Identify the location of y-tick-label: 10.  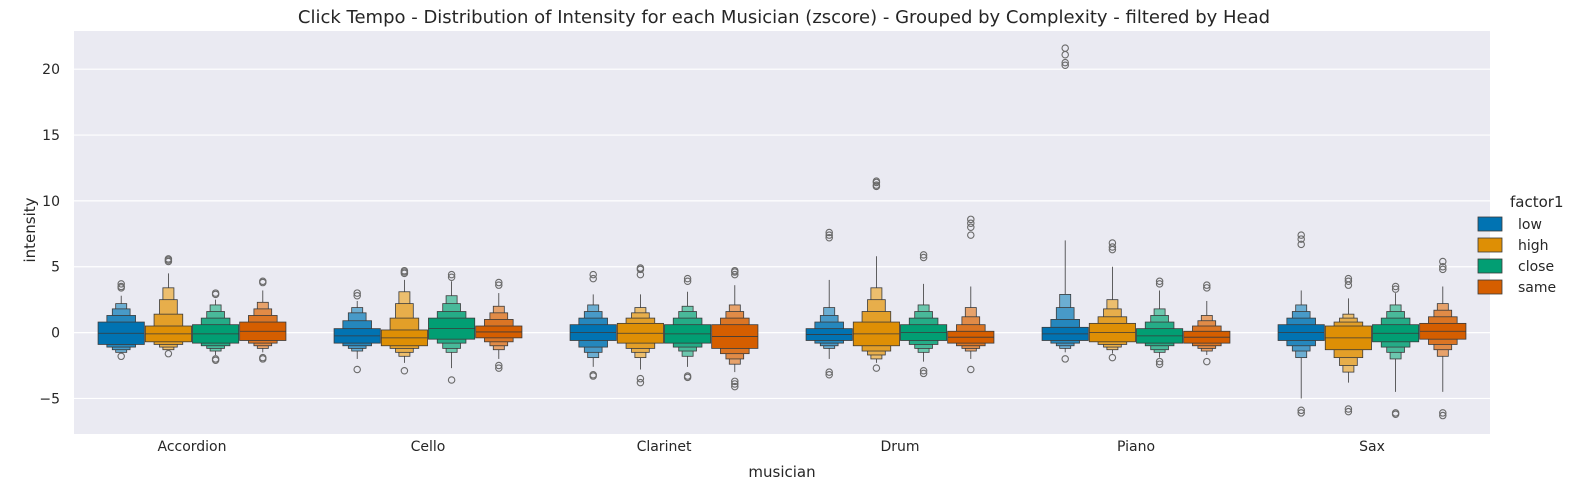
(51, 202).